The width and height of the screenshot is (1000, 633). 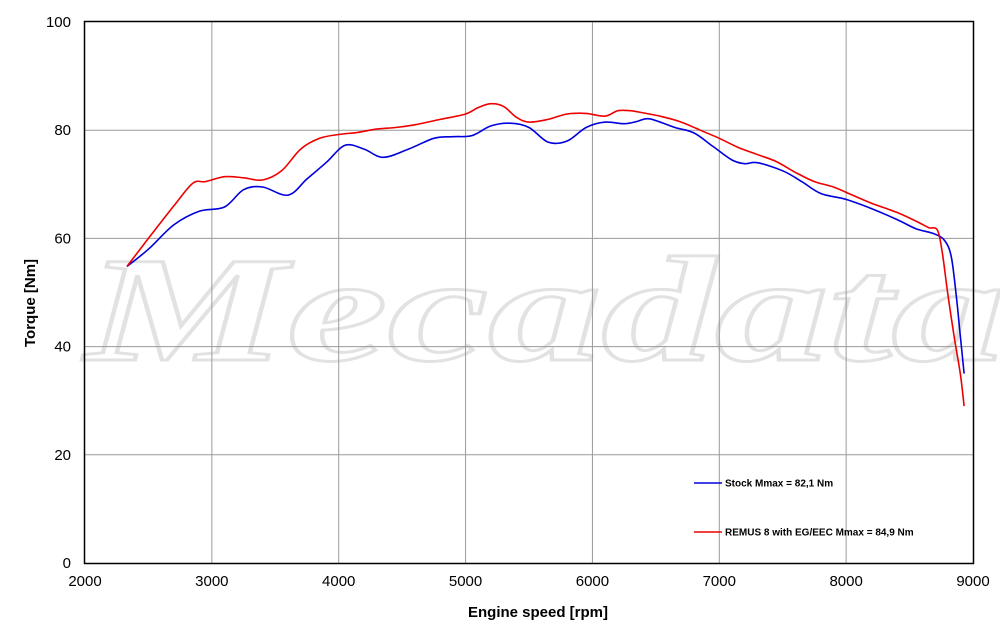 What do you see at coordinates (67, 563) in the screenshot?
I see `y-tick-label: 0` at bounding box center [67, 563].